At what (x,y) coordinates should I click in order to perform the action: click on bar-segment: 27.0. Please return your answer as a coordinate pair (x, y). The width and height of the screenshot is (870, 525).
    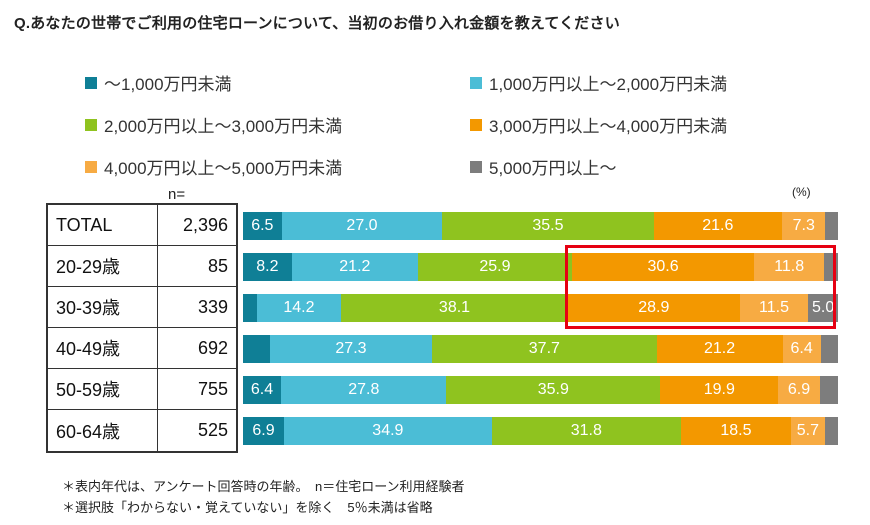
    Looking at the image, I should click on (362, 225).